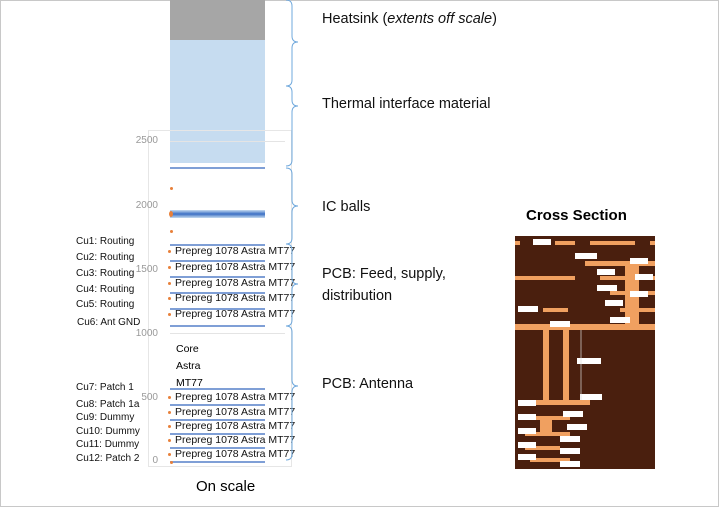 The width and height of the screenshot is (719, 507). I want to click on cu-label: Cu12: Patch 2, so click(108, 458).